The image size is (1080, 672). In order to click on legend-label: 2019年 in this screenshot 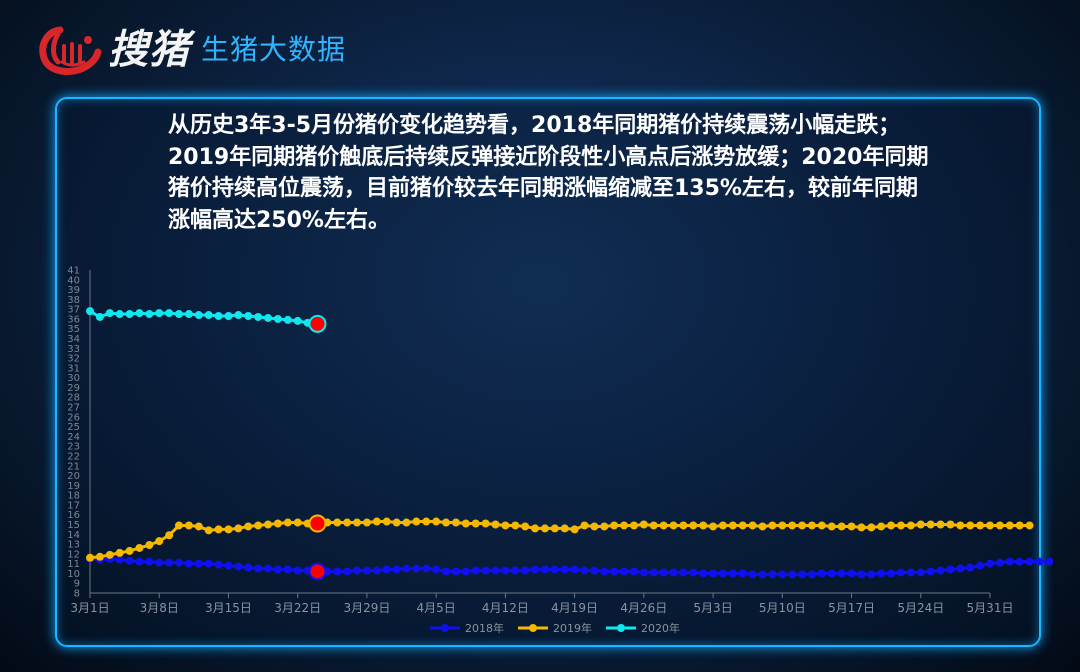, I will do `click(572, 628)`.